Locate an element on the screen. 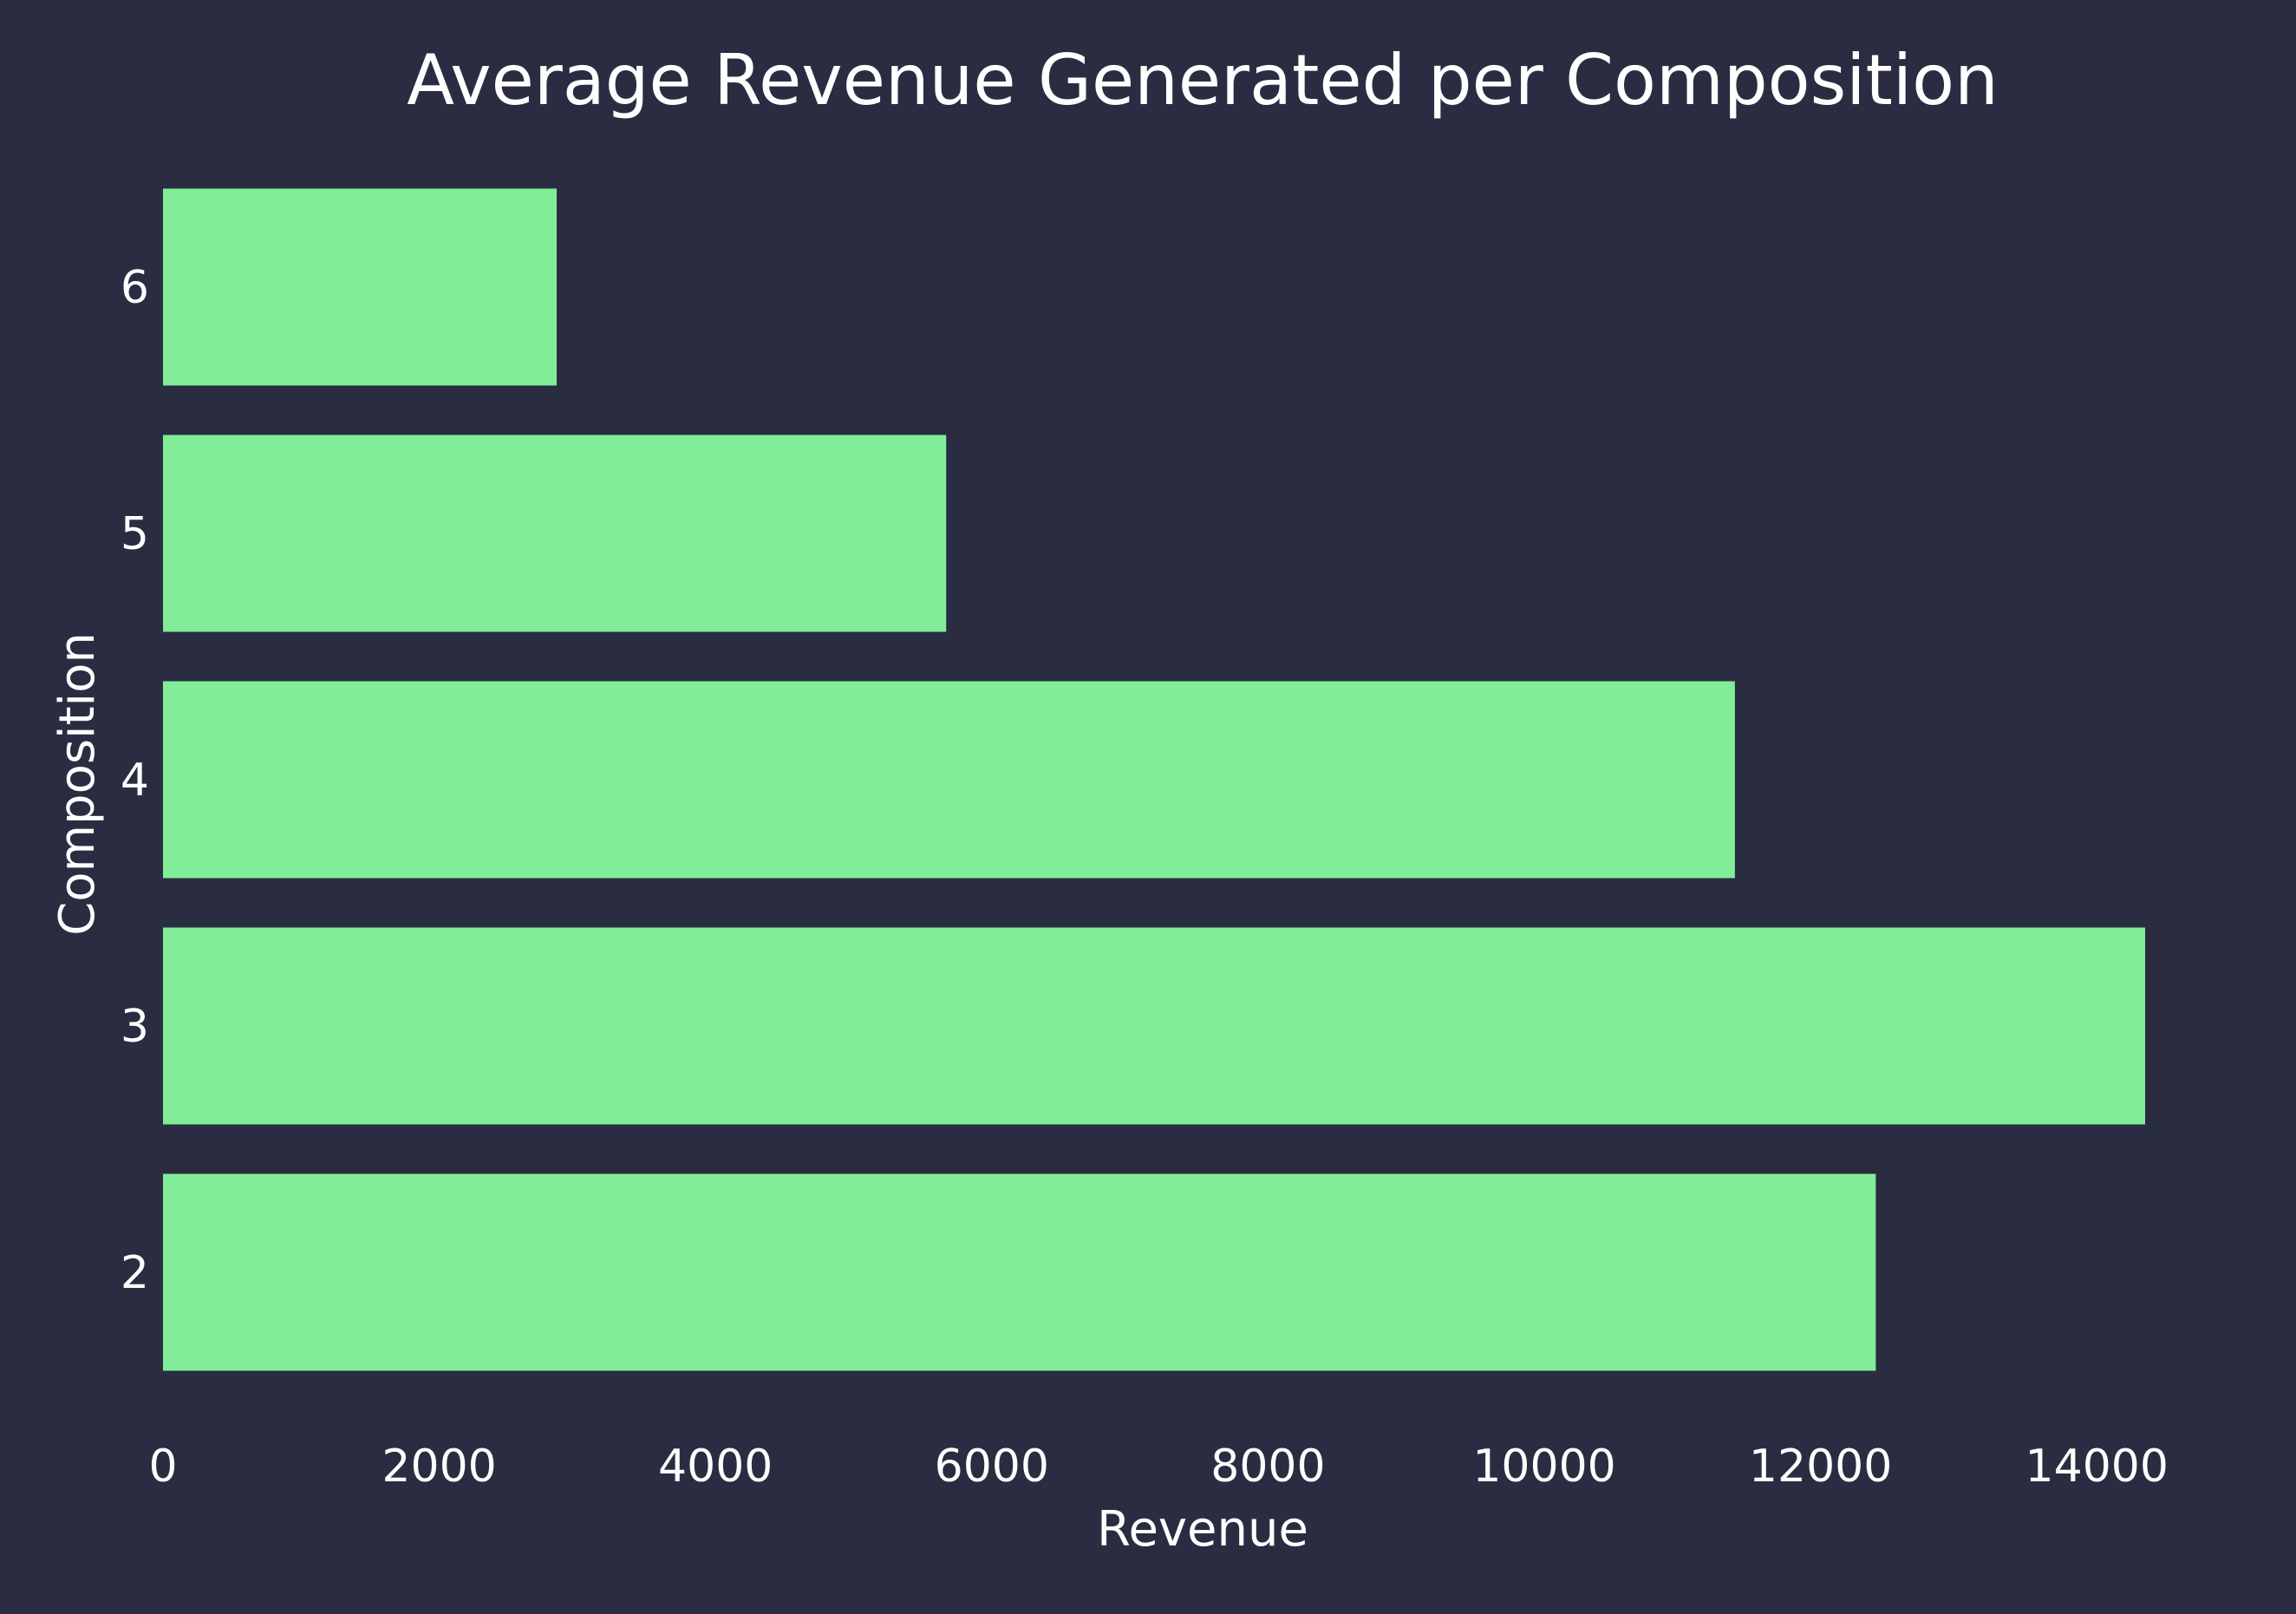  y-axis-label: Composition is located at coordinates (78, 784).